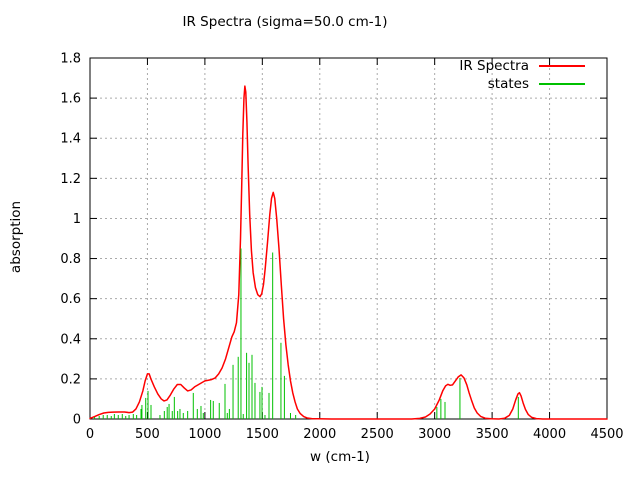 This screenshot has height=480, width=640. Describe the element at coordinates (355, 434) in the screenshot. I see `x-tick-labels: 0 500 1000 1500 2000 2500 3000 3500 4000 4500` at that location.